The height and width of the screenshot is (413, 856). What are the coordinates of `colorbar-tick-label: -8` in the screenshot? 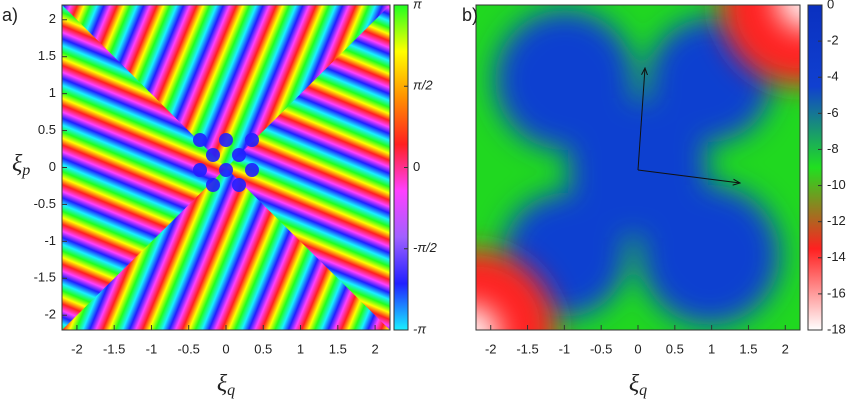 It's located at (833, 148).